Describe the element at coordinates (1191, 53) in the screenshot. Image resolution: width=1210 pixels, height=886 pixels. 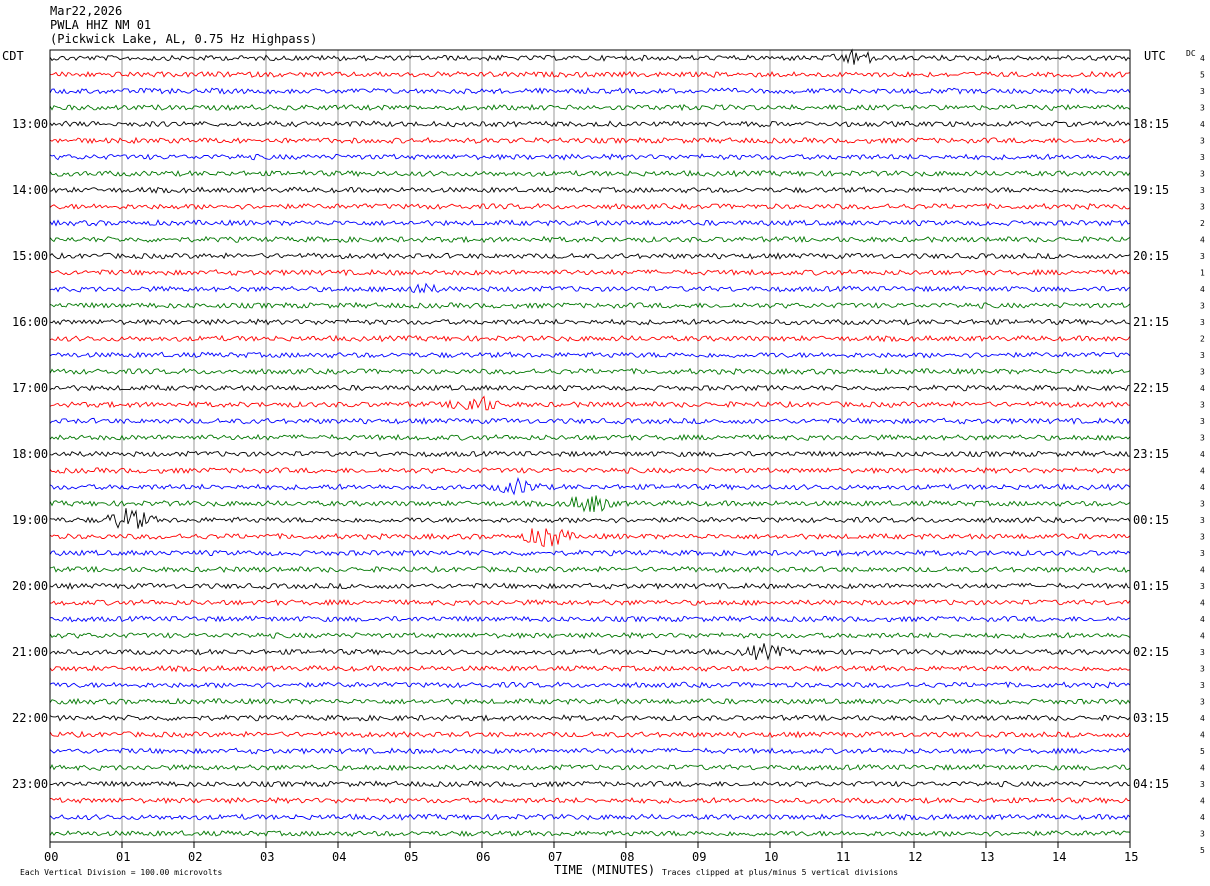
I see `dc-column-label: DC` at that location.